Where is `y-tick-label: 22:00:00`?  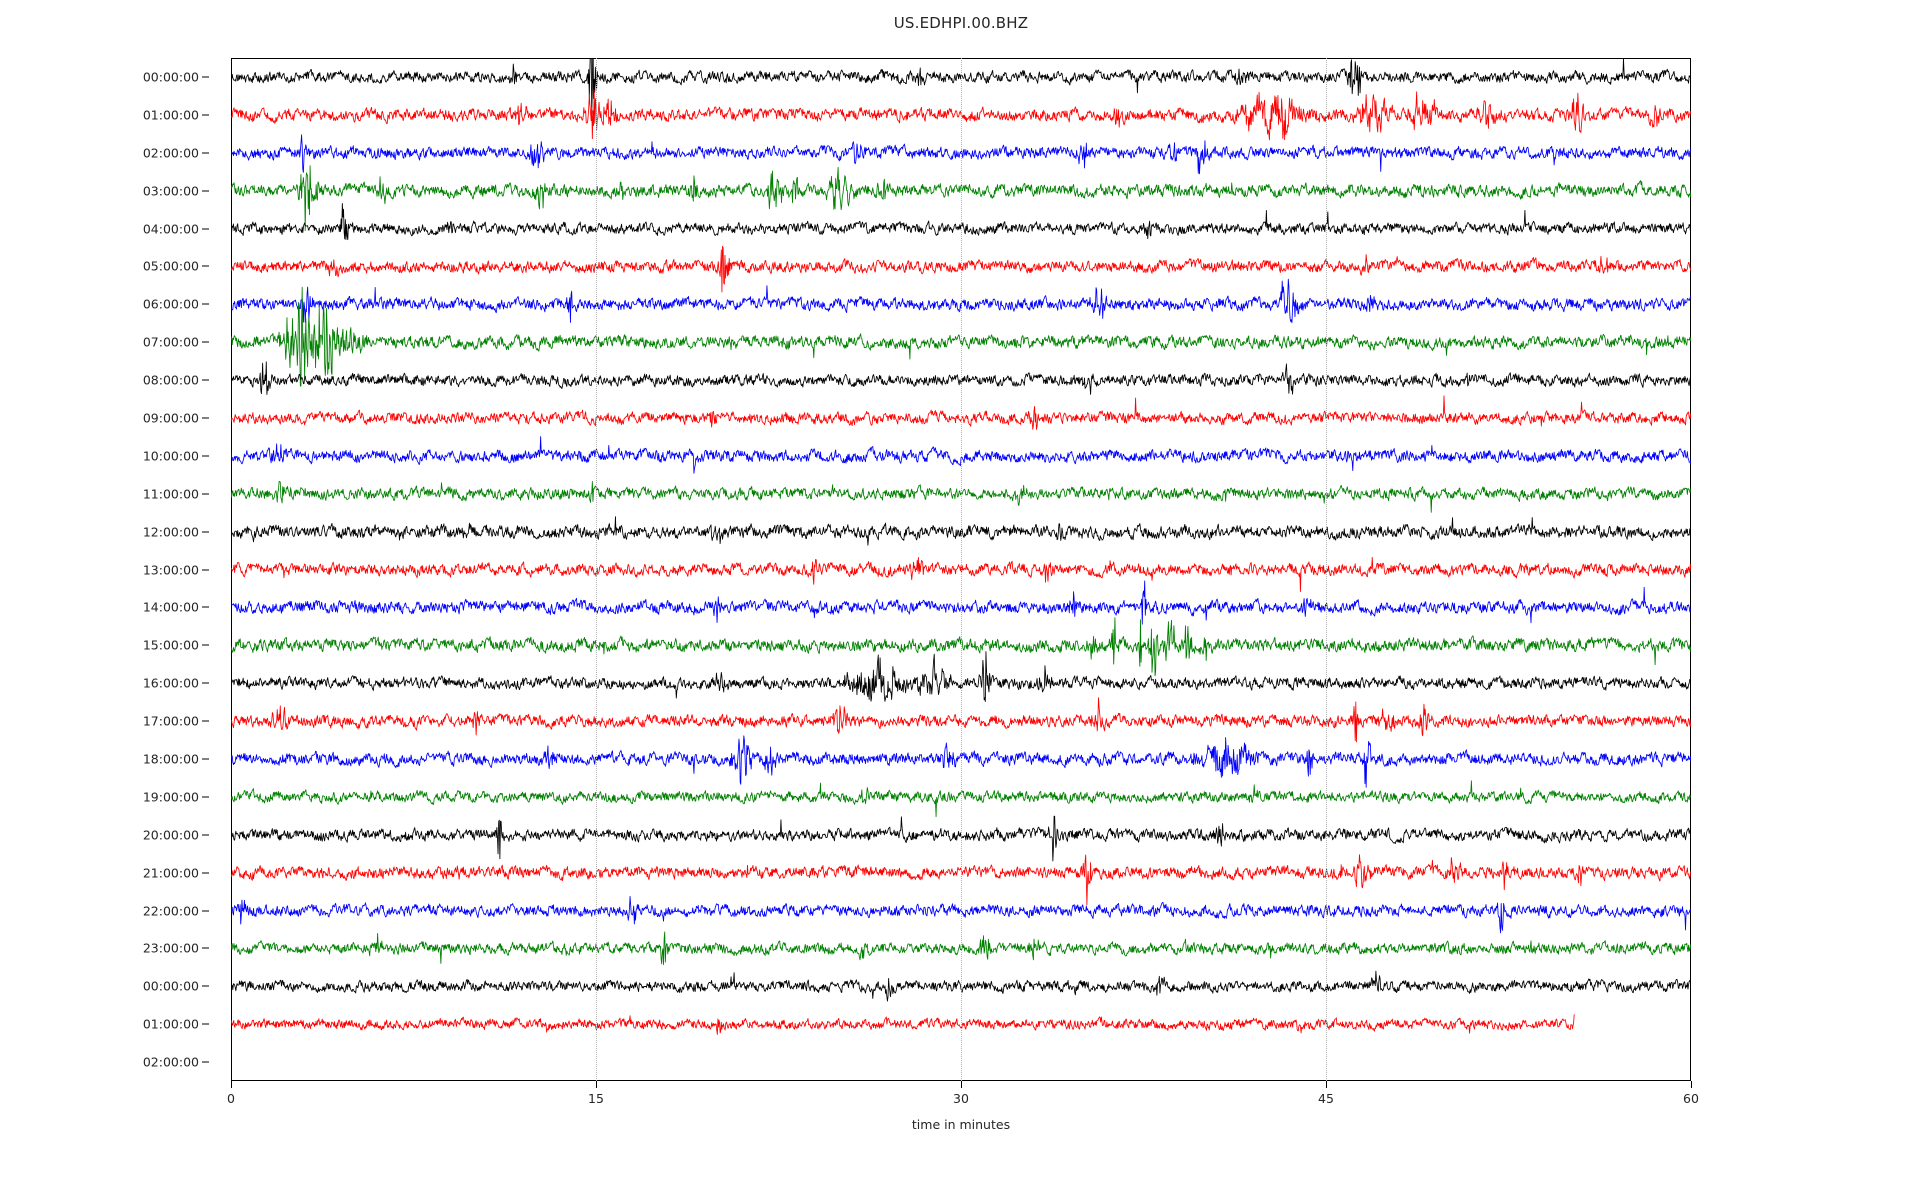 y-tick-label: 22:00:00 is located at coordinates (170, 910).